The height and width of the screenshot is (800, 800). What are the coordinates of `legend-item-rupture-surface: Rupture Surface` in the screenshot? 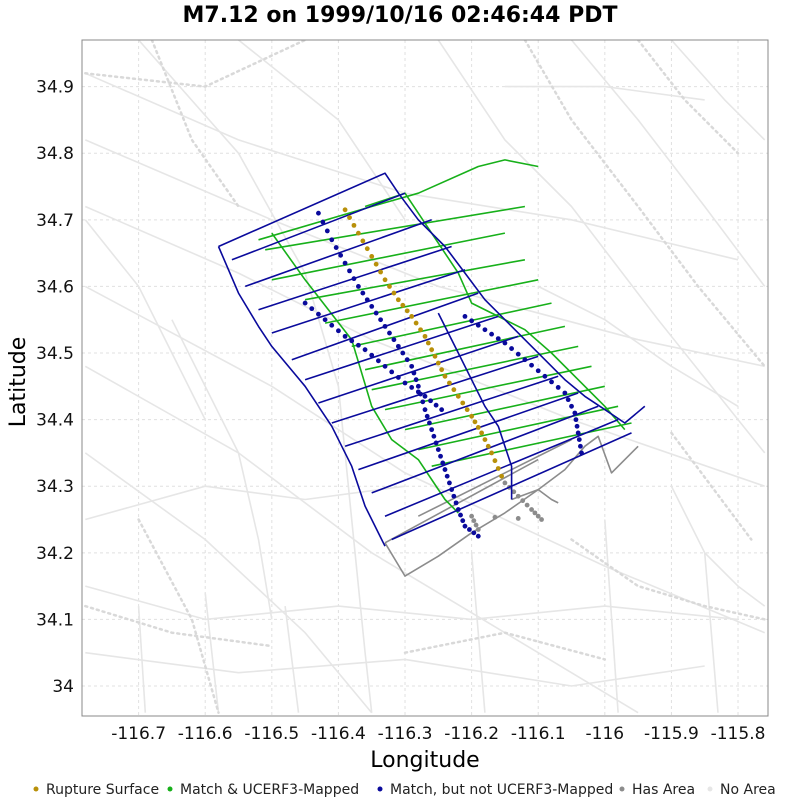 It's located at (96, 790).